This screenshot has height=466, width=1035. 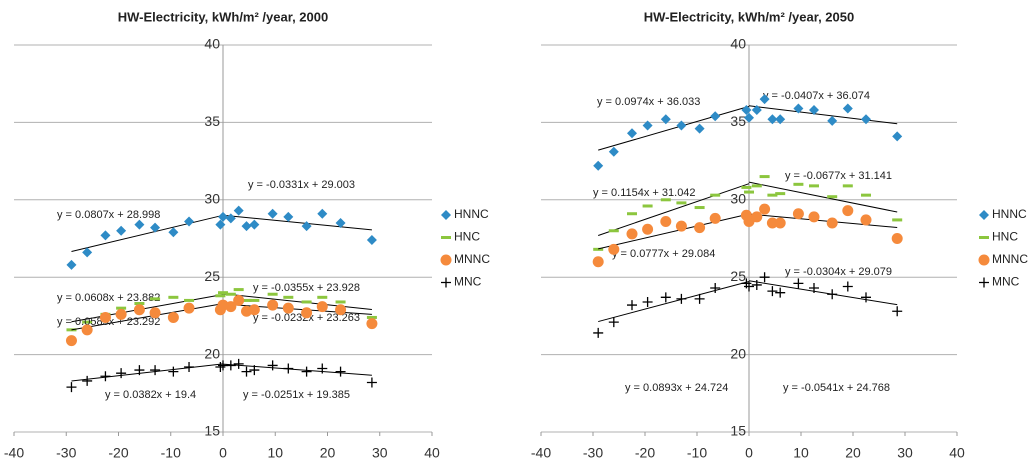 I want to click on trendline-equation: y = -0.0541x + 24.768, so click(x=836, y=388).